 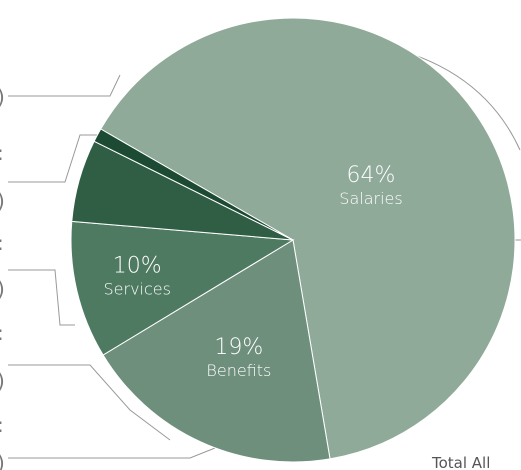 I want to click on slice-category-label: Salaries, so click(x=370, y=198).